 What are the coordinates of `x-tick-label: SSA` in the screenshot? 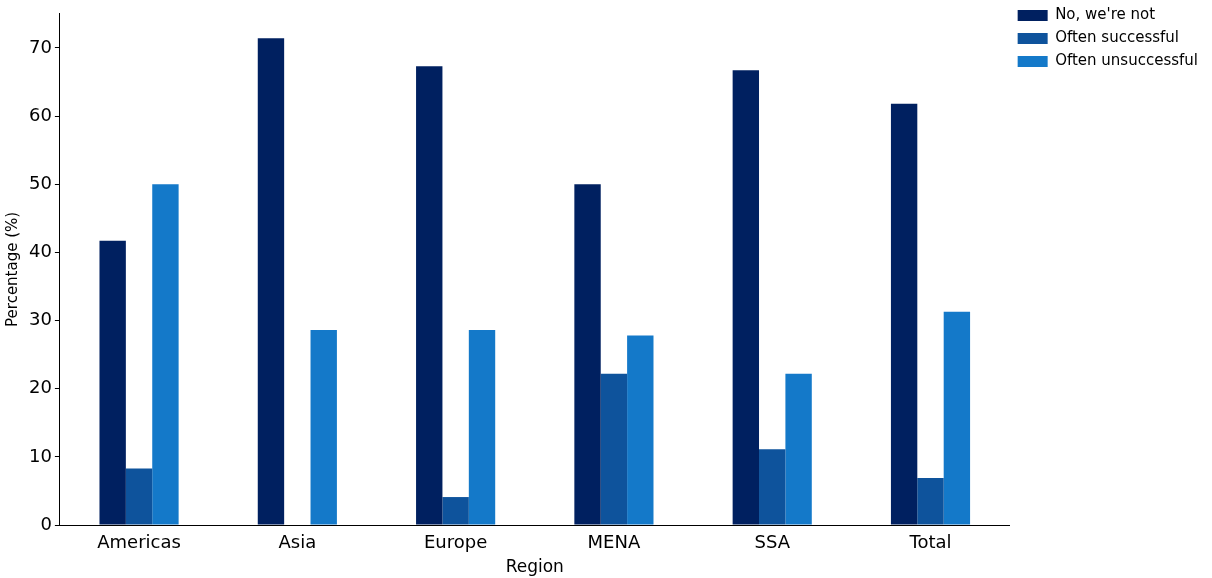 It's located at (772, 542).